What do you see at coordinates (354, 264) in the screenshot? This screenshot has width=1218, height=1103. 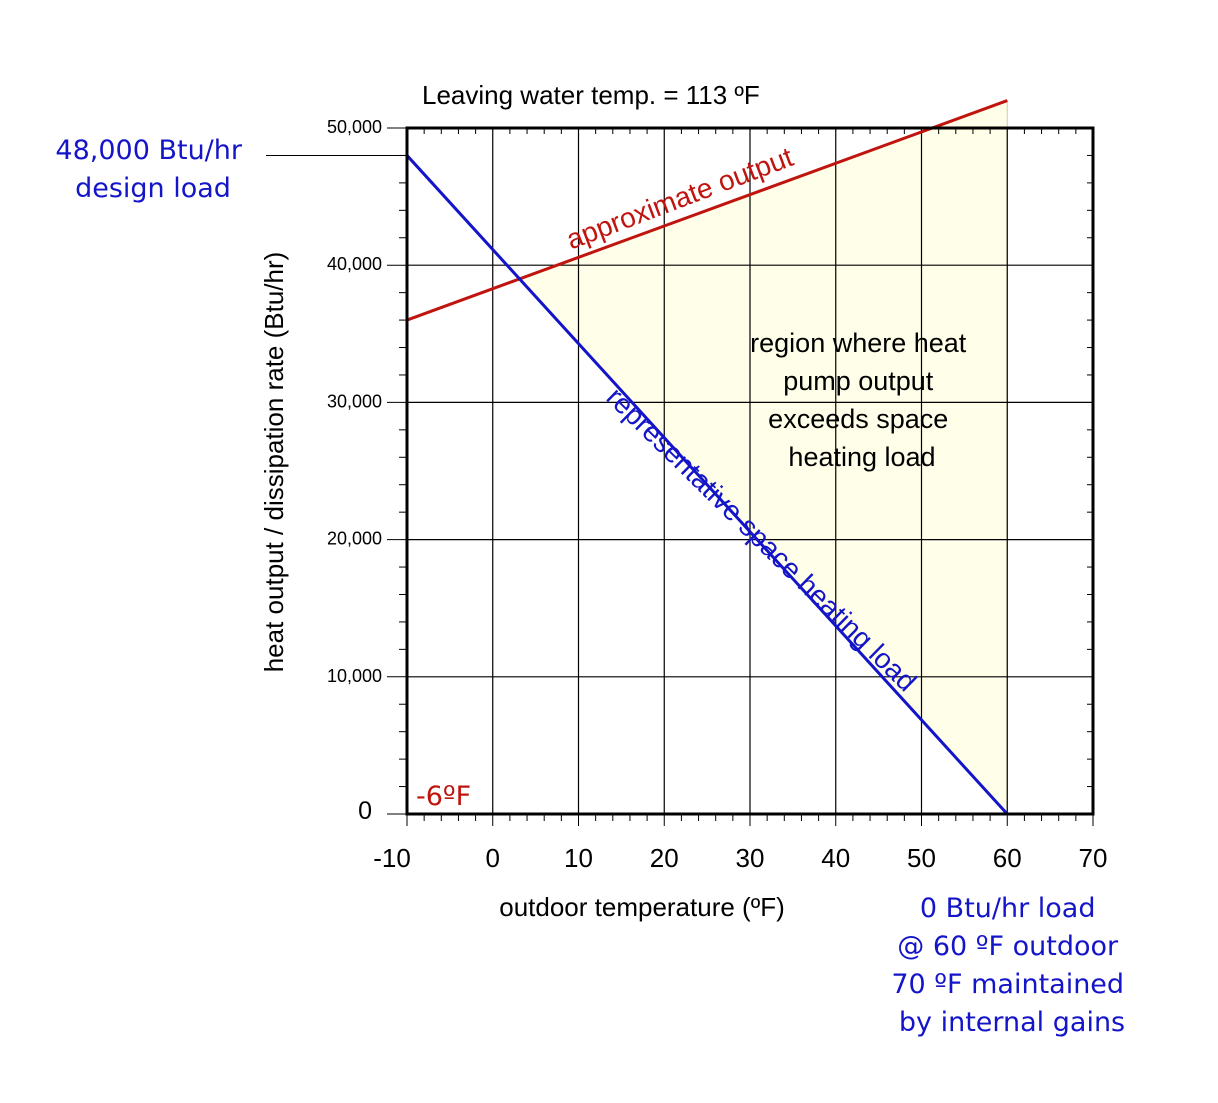 I see `y-tick-label: 40,000` at bounding box center [354, 264].